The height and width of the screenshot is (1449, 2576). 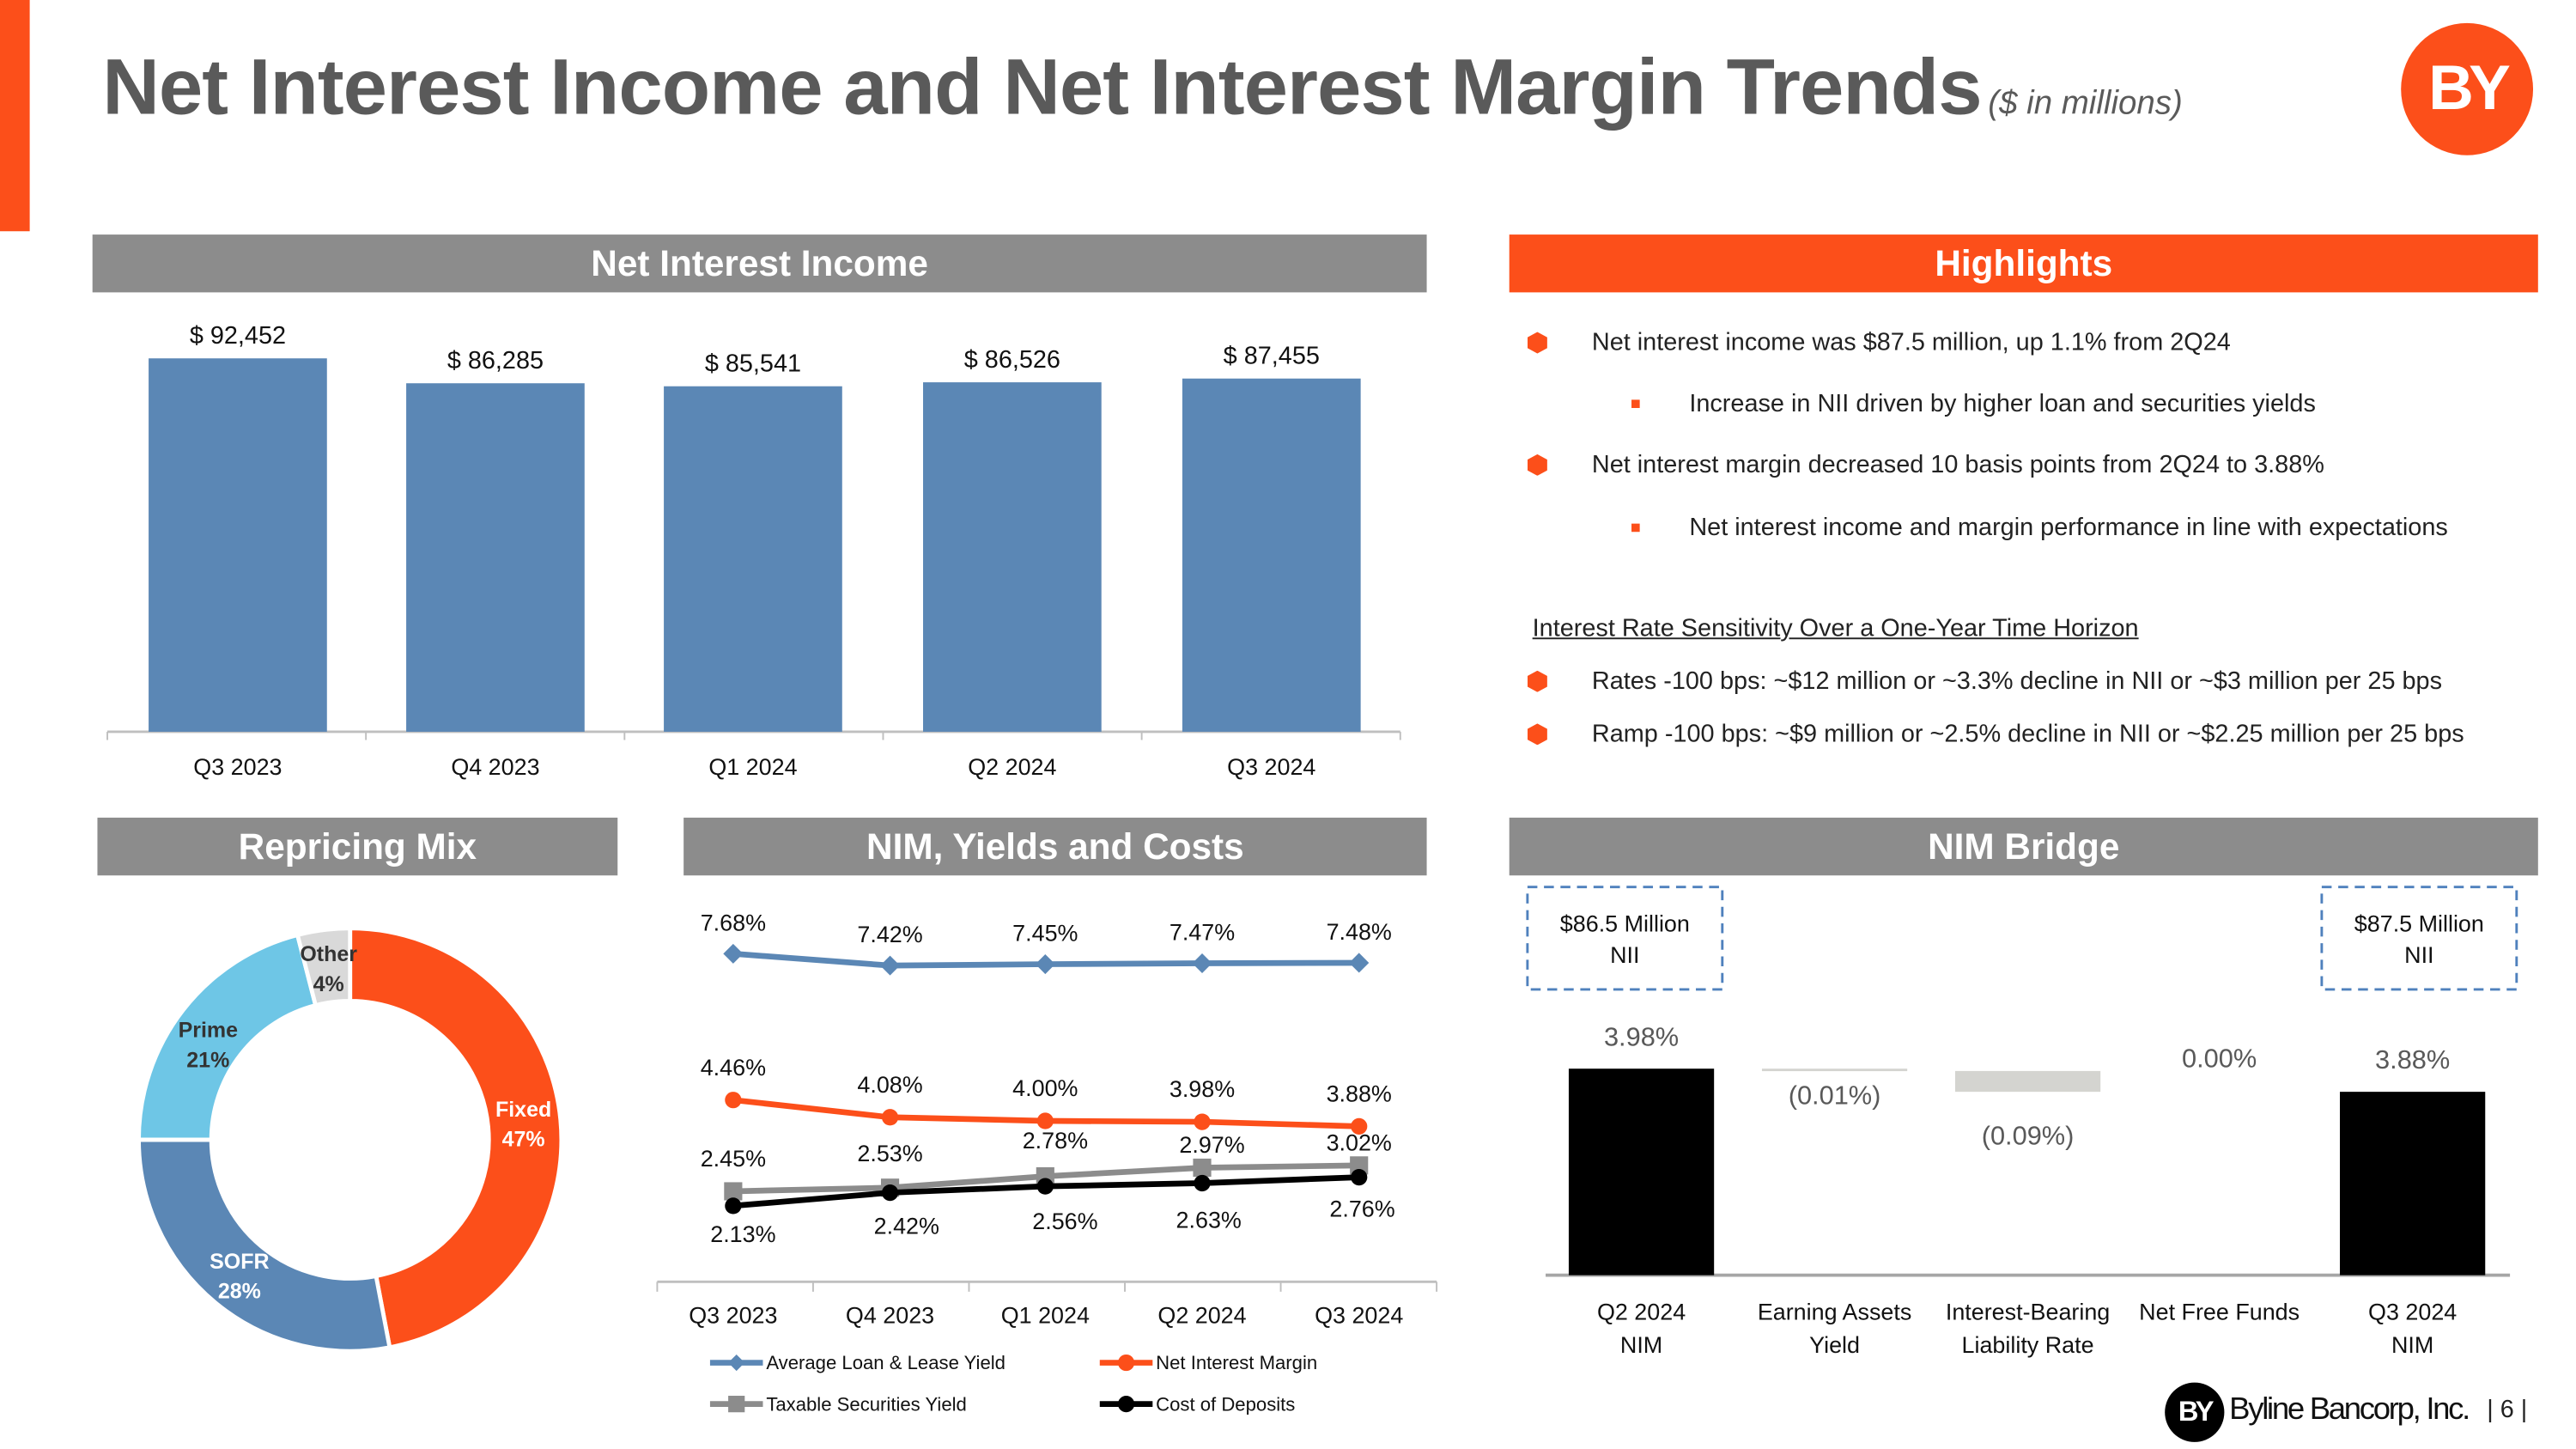 I want to click on x-tick-label: Liability Rate, so click(x=2028, y=1345).